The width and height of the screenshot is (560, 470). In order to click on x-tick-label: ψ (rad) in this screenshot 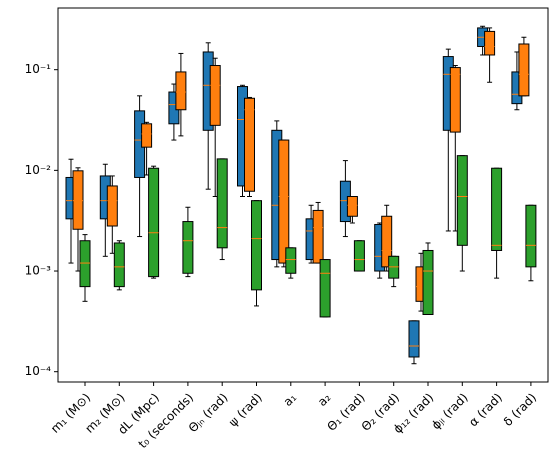, I will do `click(245, 409)`.